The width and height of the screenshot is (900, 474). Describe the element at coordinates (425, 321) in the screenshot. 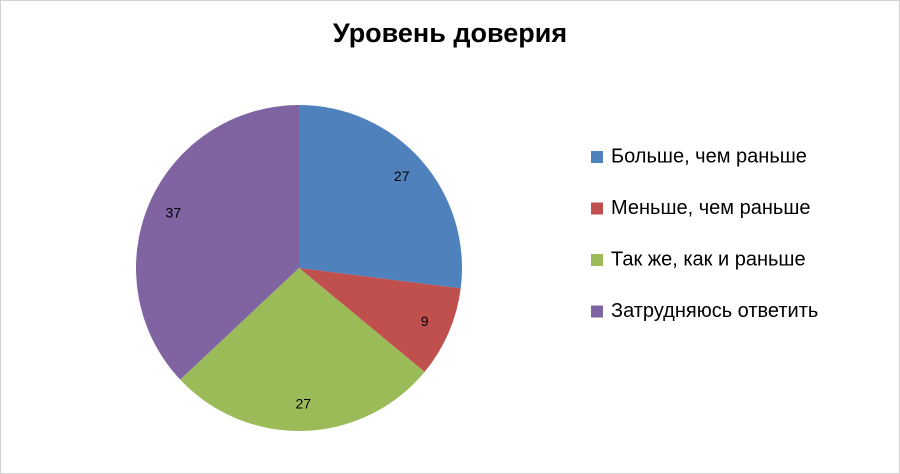

I see `data-label: 9` at that location.